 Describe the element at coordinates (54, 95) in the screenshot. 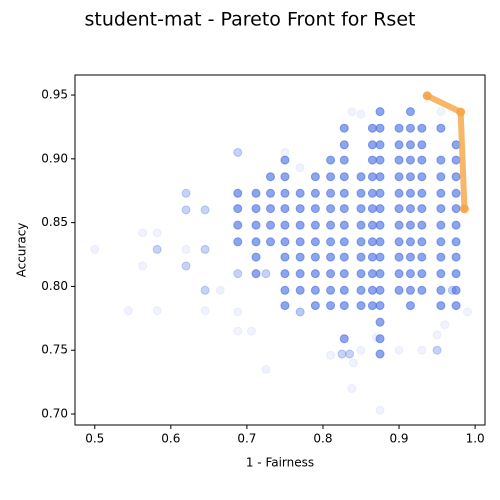

I see `y-tick-label: 0.95` at that location.